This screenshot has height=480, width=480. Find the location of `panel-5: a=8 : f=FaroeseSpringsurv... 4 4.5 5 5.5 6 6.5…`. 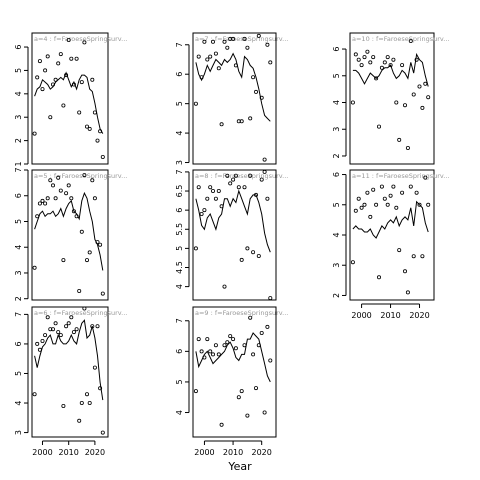

panel-5: a=8 : f=FaroeseSpringsurv... 4 4.5 5 5.5 6 6.5… is located at coordinates (231, 235).